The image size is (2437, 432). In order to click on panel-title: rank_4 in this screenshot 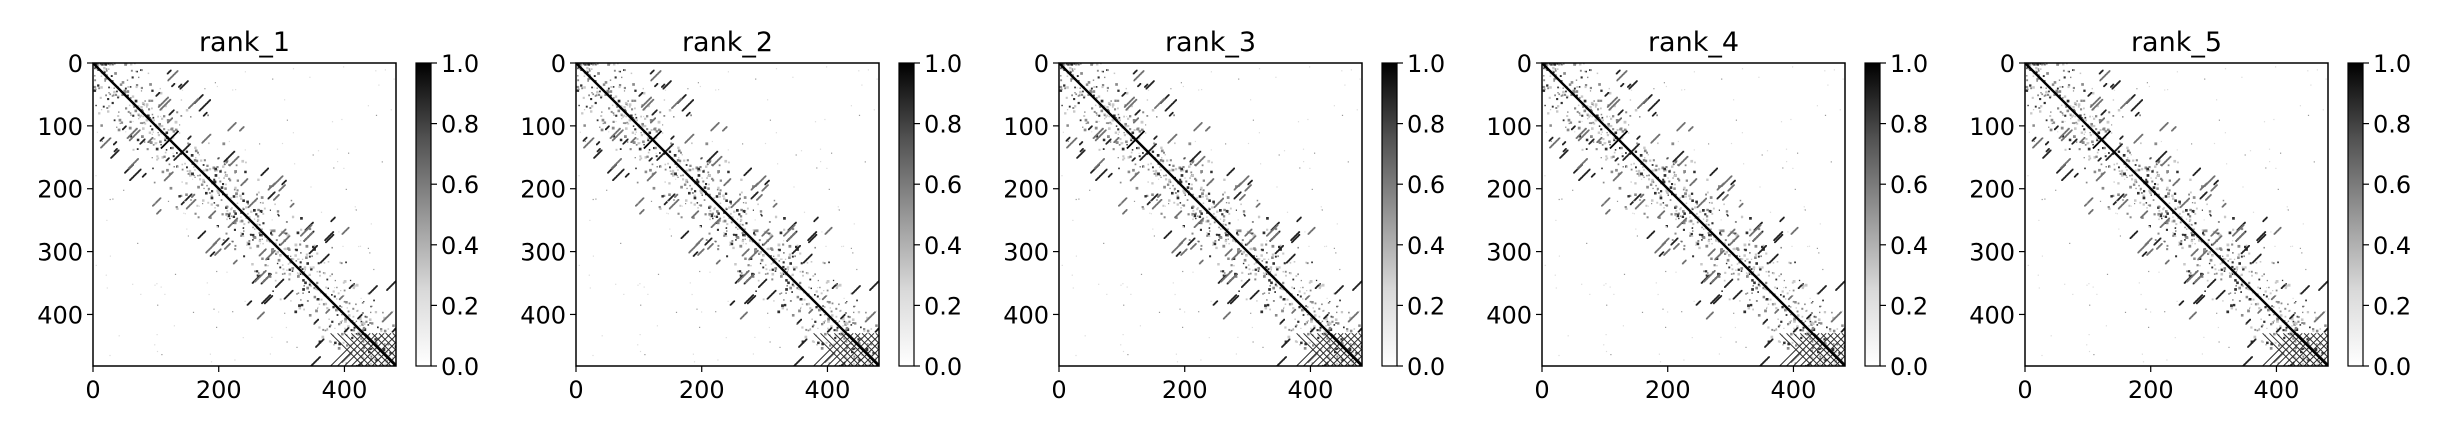, I will do `click(1693, 42)`.